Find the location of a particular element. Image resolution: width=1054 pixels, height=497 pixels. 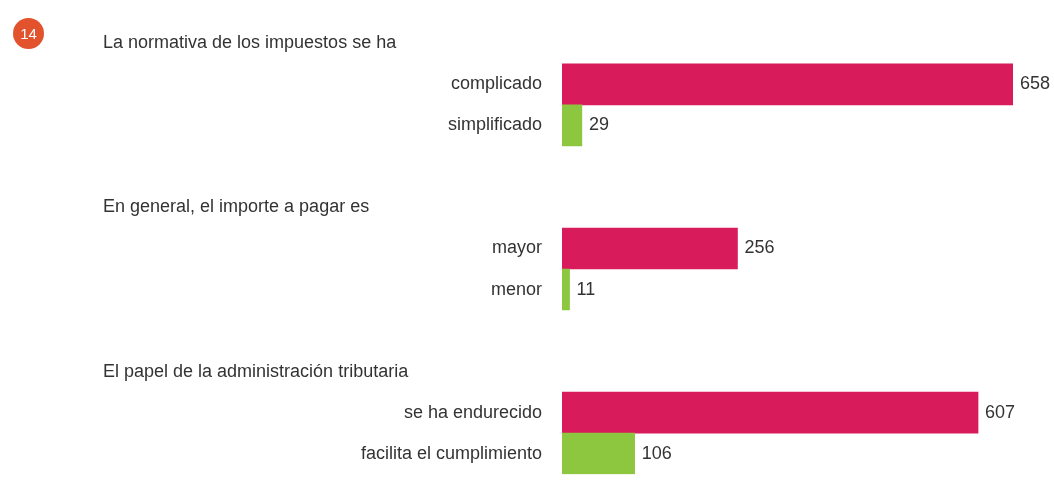

y-tick-label: mayor is located at coordinates (516, 247).